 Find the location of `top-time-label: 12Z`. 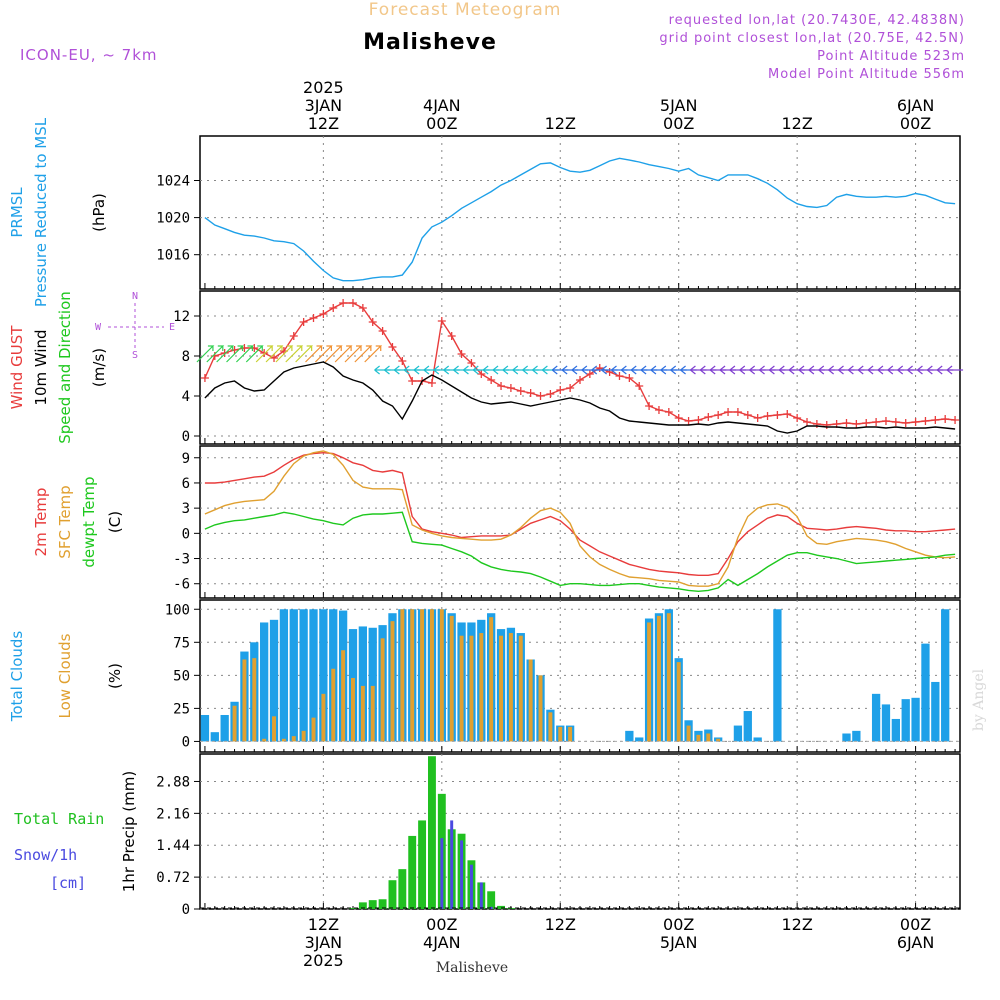

top-time-label: 12Z is located at coordinates (560, 123).